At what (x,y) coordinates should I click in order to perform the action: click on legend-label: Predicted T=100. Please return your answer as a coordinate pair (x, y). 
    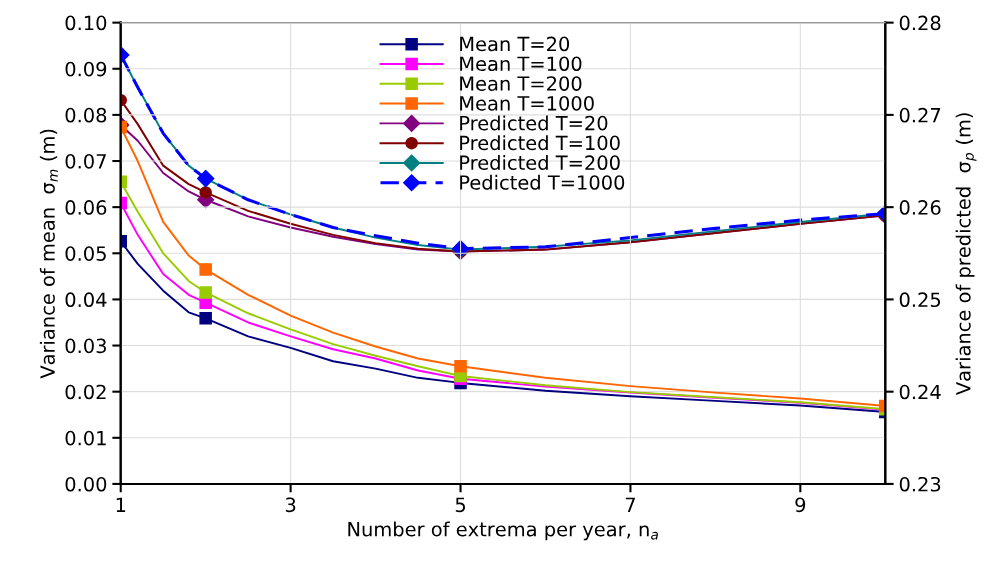
    Looking at the image, I should click on (540, 143).